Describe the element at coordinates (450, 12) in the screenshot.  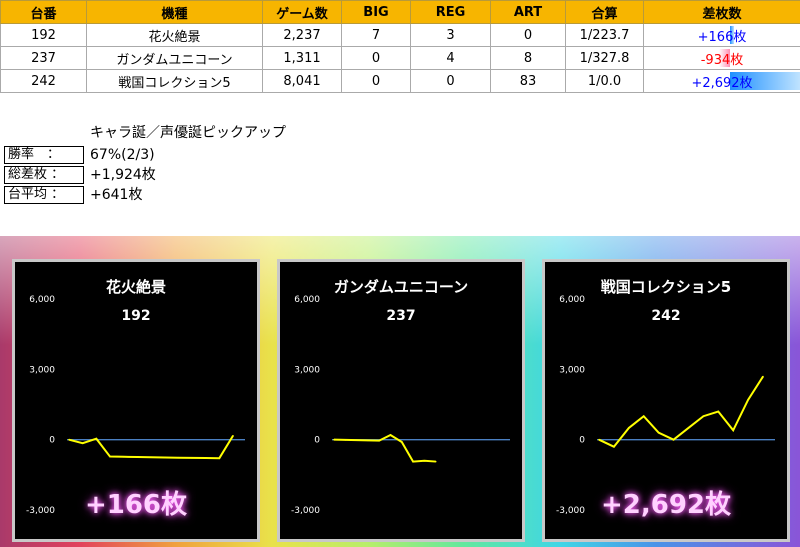
I see `header-reg: REG` at that location.